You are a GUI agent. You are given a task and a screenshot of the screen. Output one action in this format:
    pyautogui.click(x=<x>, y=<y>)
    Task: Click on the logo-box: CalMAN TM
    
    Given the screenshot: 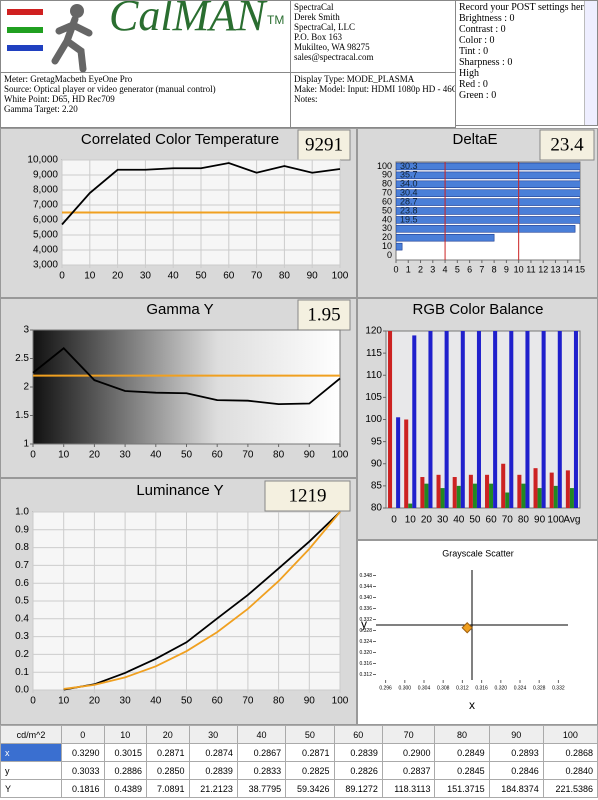 What is the action you would take?
    pyautogui.click(x=145, y=36)
    